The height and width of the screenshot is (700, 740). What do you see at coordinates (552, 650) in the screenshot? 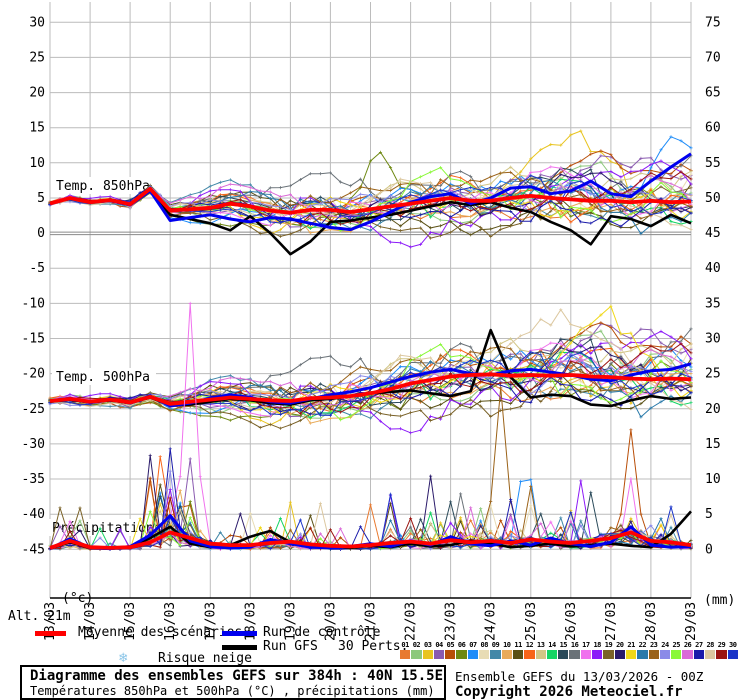
I see `pert-14: 14` at bounding box center [552, 650].